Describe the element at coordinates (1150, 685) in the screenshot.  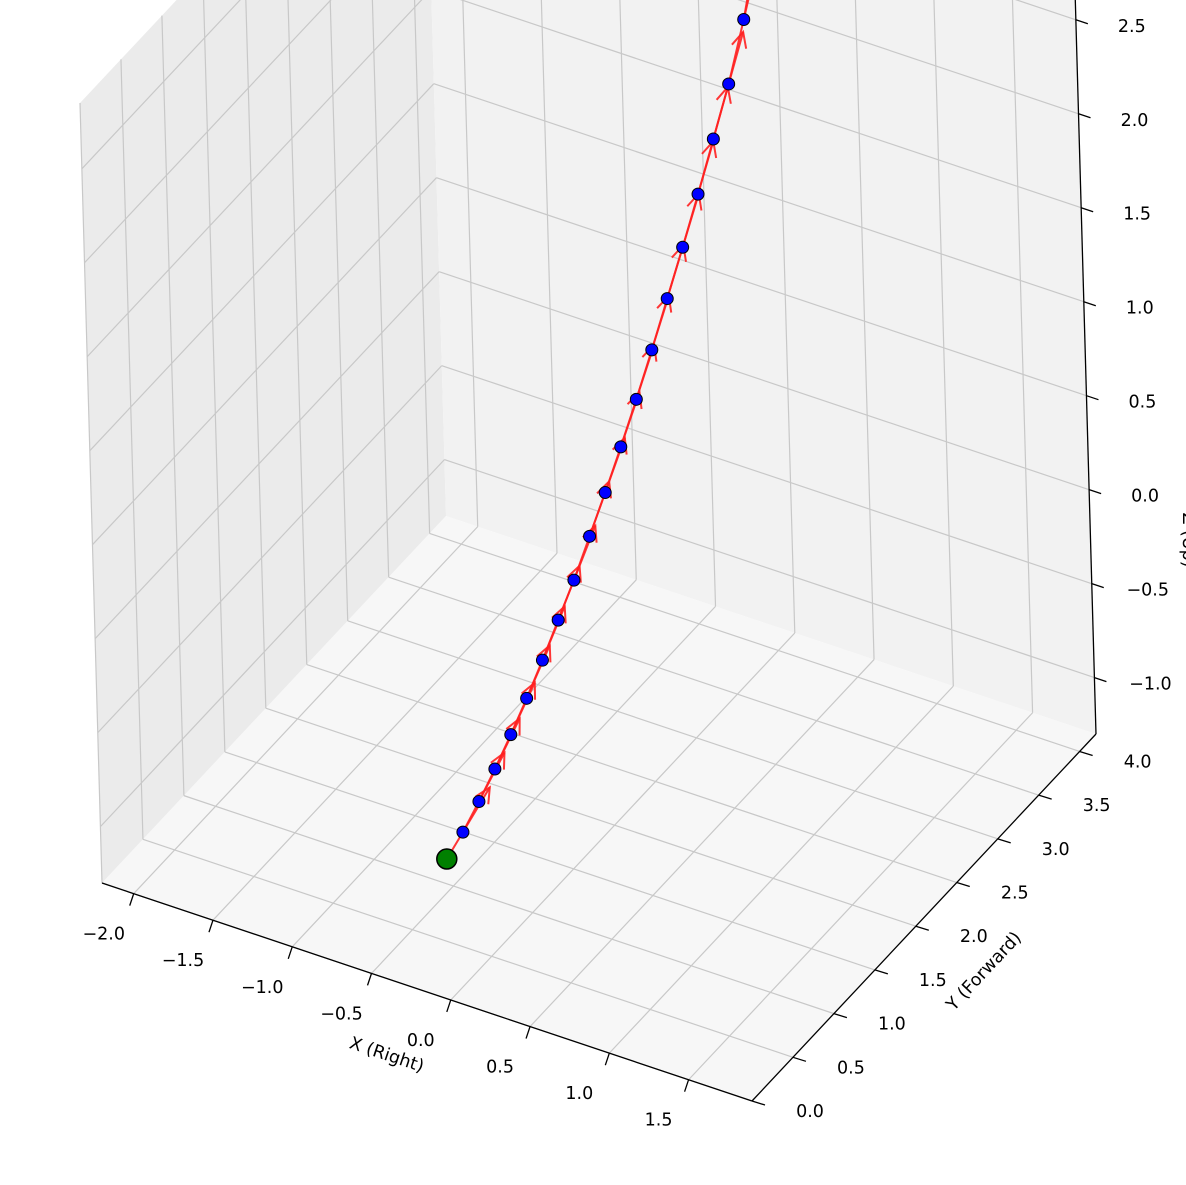
I see `z-tick-label: −1.0` at that location.